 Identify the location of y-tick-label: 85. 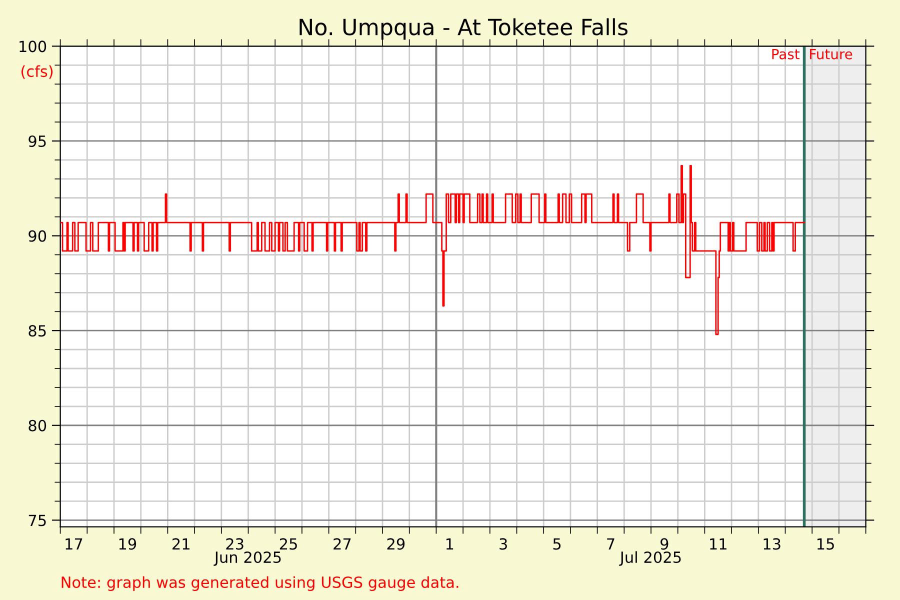
(37, 331).